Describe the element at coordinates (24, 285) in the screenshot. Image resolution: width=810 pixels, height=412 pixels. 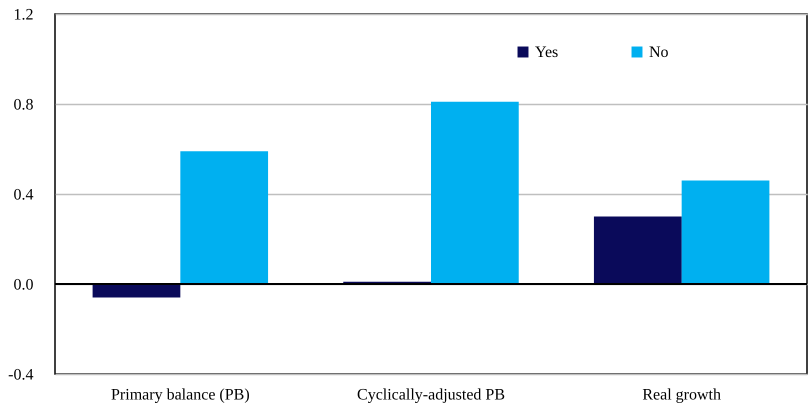
I see `y-tick-label: 0.0` at that location.